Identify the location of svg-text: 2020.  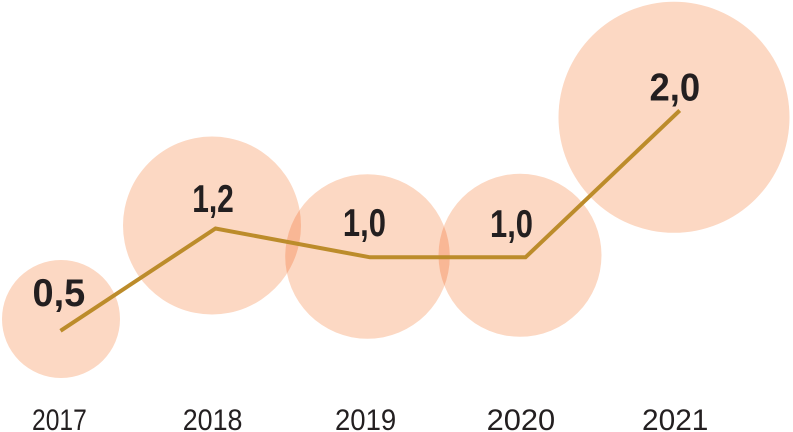
(521, 418).